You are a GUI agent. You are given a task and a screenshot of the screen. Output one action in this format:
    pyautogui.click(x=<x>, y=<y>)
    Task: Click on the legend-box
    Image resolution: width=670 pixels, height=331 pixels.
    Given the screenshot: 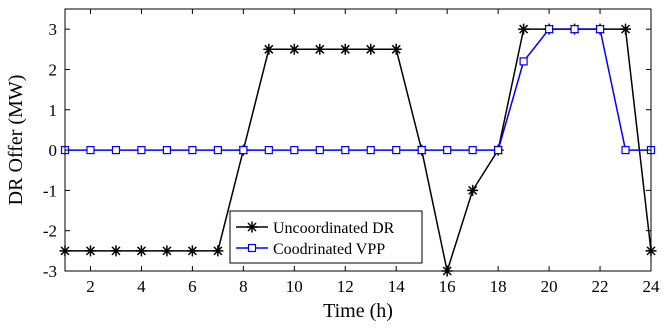 What is the action you would take?
    pyautogui.click(x=326, y=237)
    